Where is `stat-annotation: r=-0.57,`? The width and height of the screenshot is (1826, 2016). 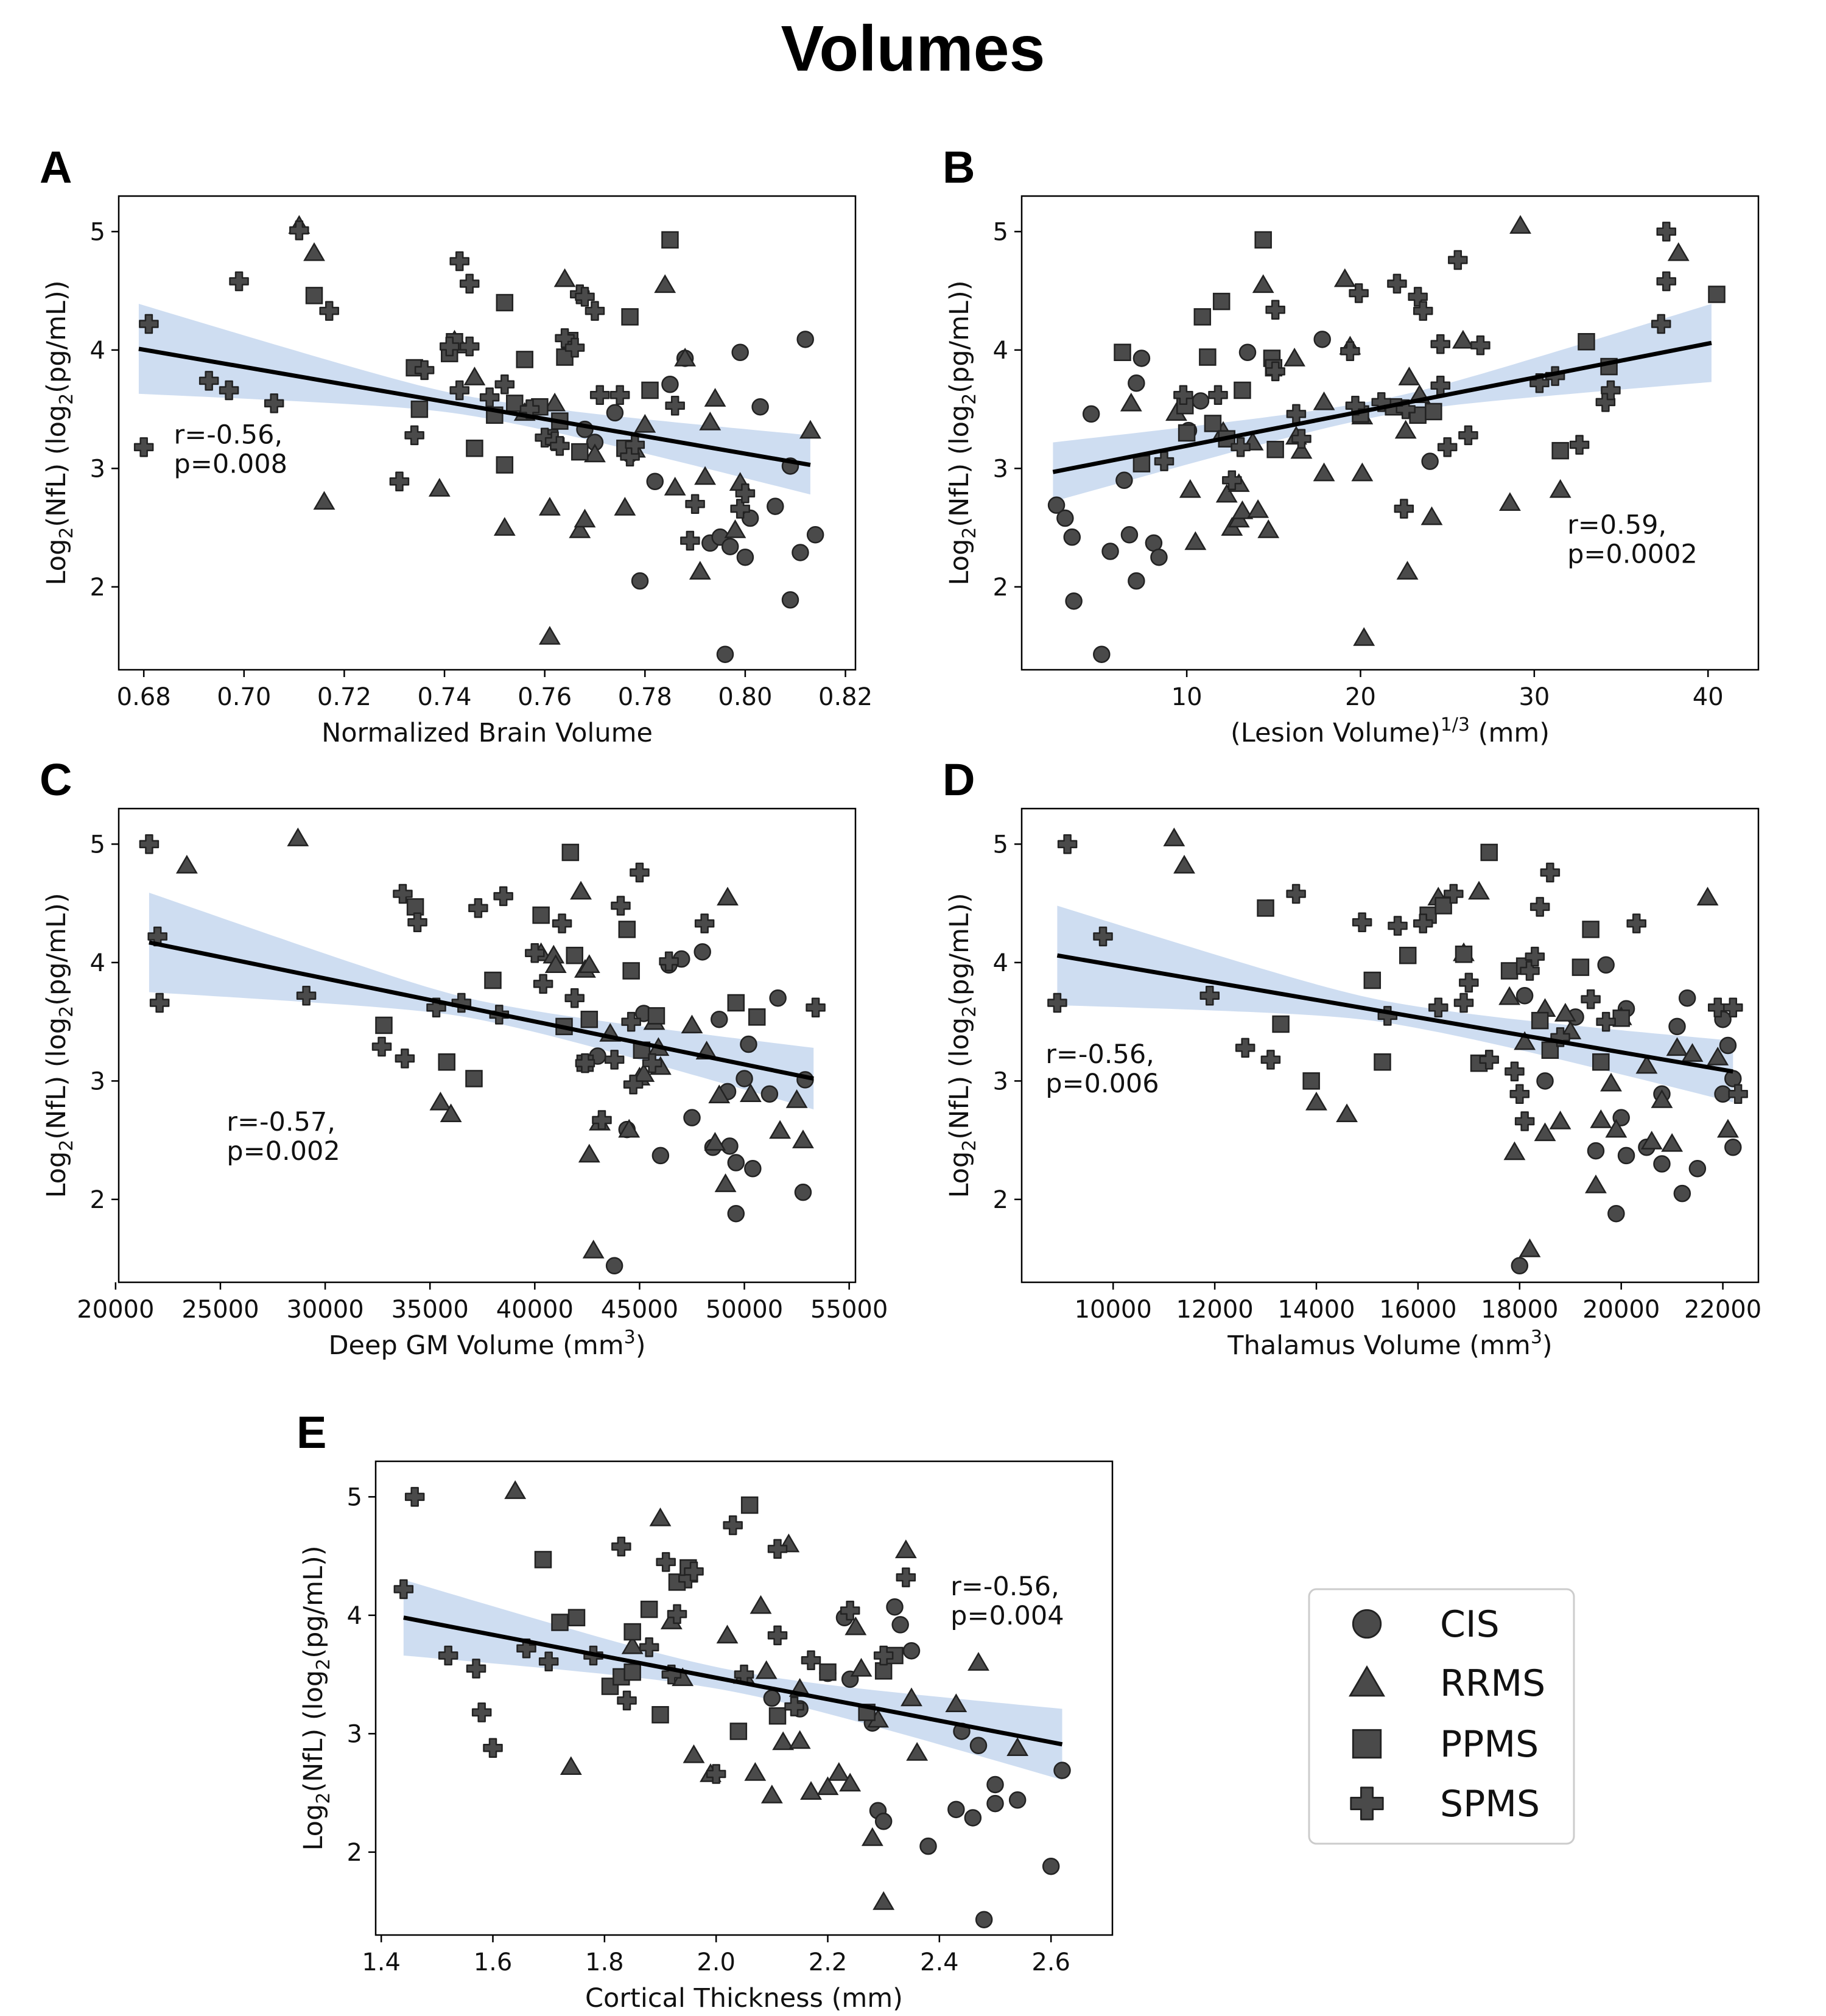
stat-annotation: r=-0.57, is located at coordinates (280, 1122).